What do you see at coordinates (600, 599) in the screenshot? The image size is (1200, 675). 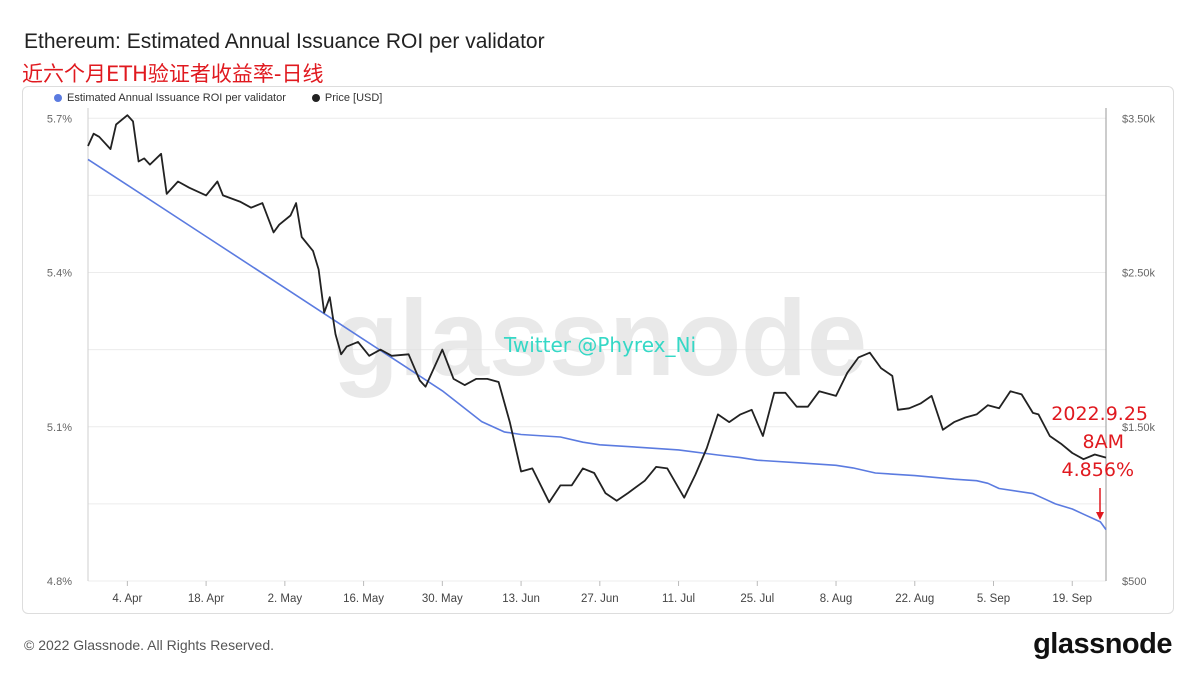 I see `x-tick-label: 27. Jun` at bounding box center [600, 599].